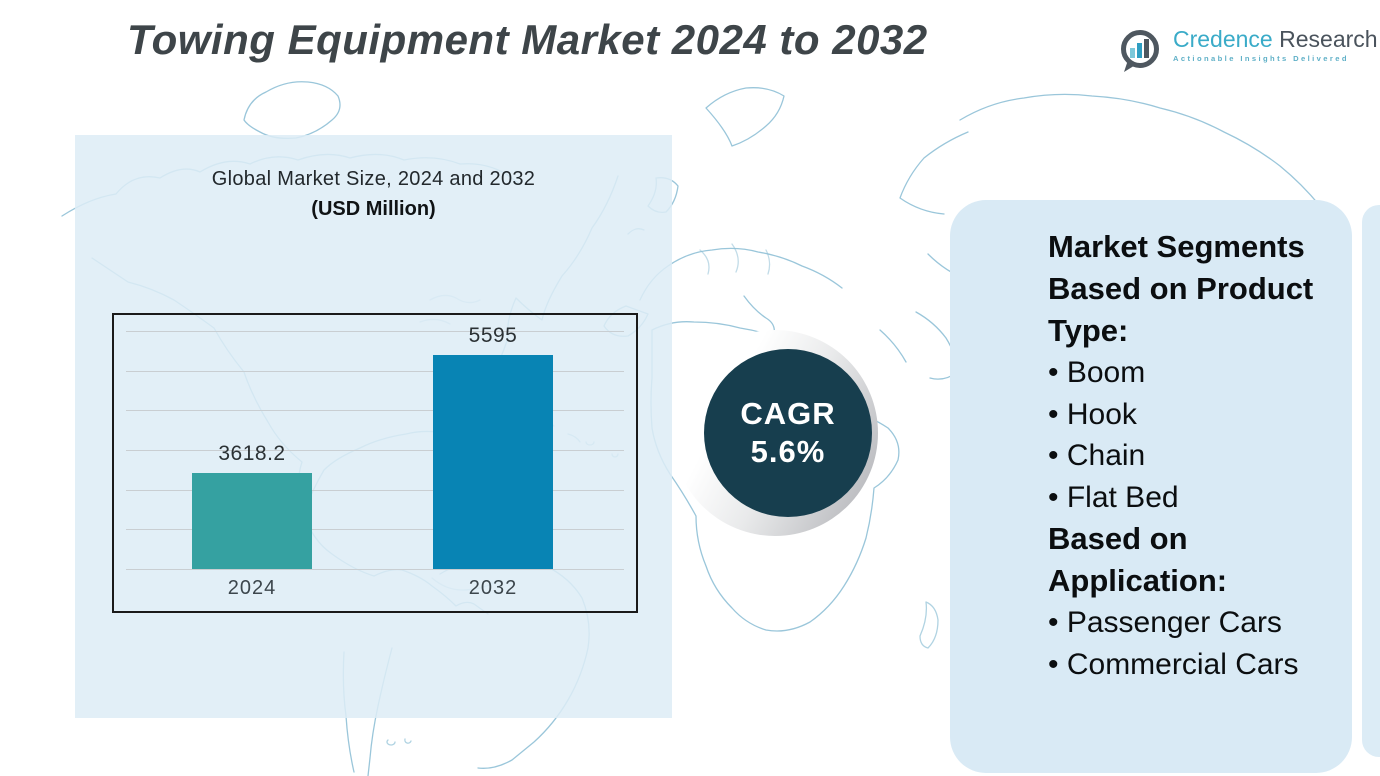  What do you see at coordinates (1113, 497) in the screenshot?
I see `segment-item: • Flat Bed` at bounding box center [1113, 497].